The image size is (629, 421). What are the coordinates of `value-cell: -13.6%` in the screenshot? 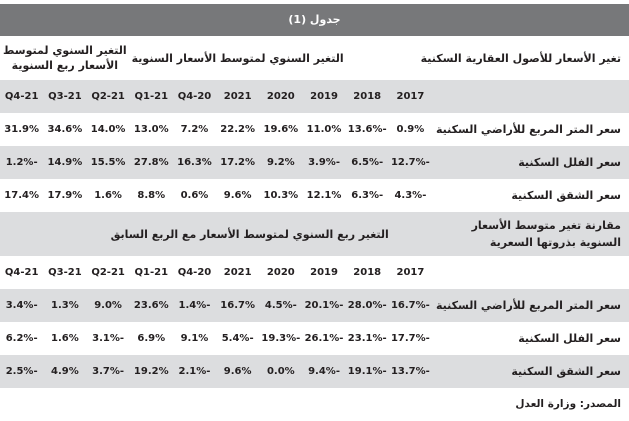 It's located at (367, 129).